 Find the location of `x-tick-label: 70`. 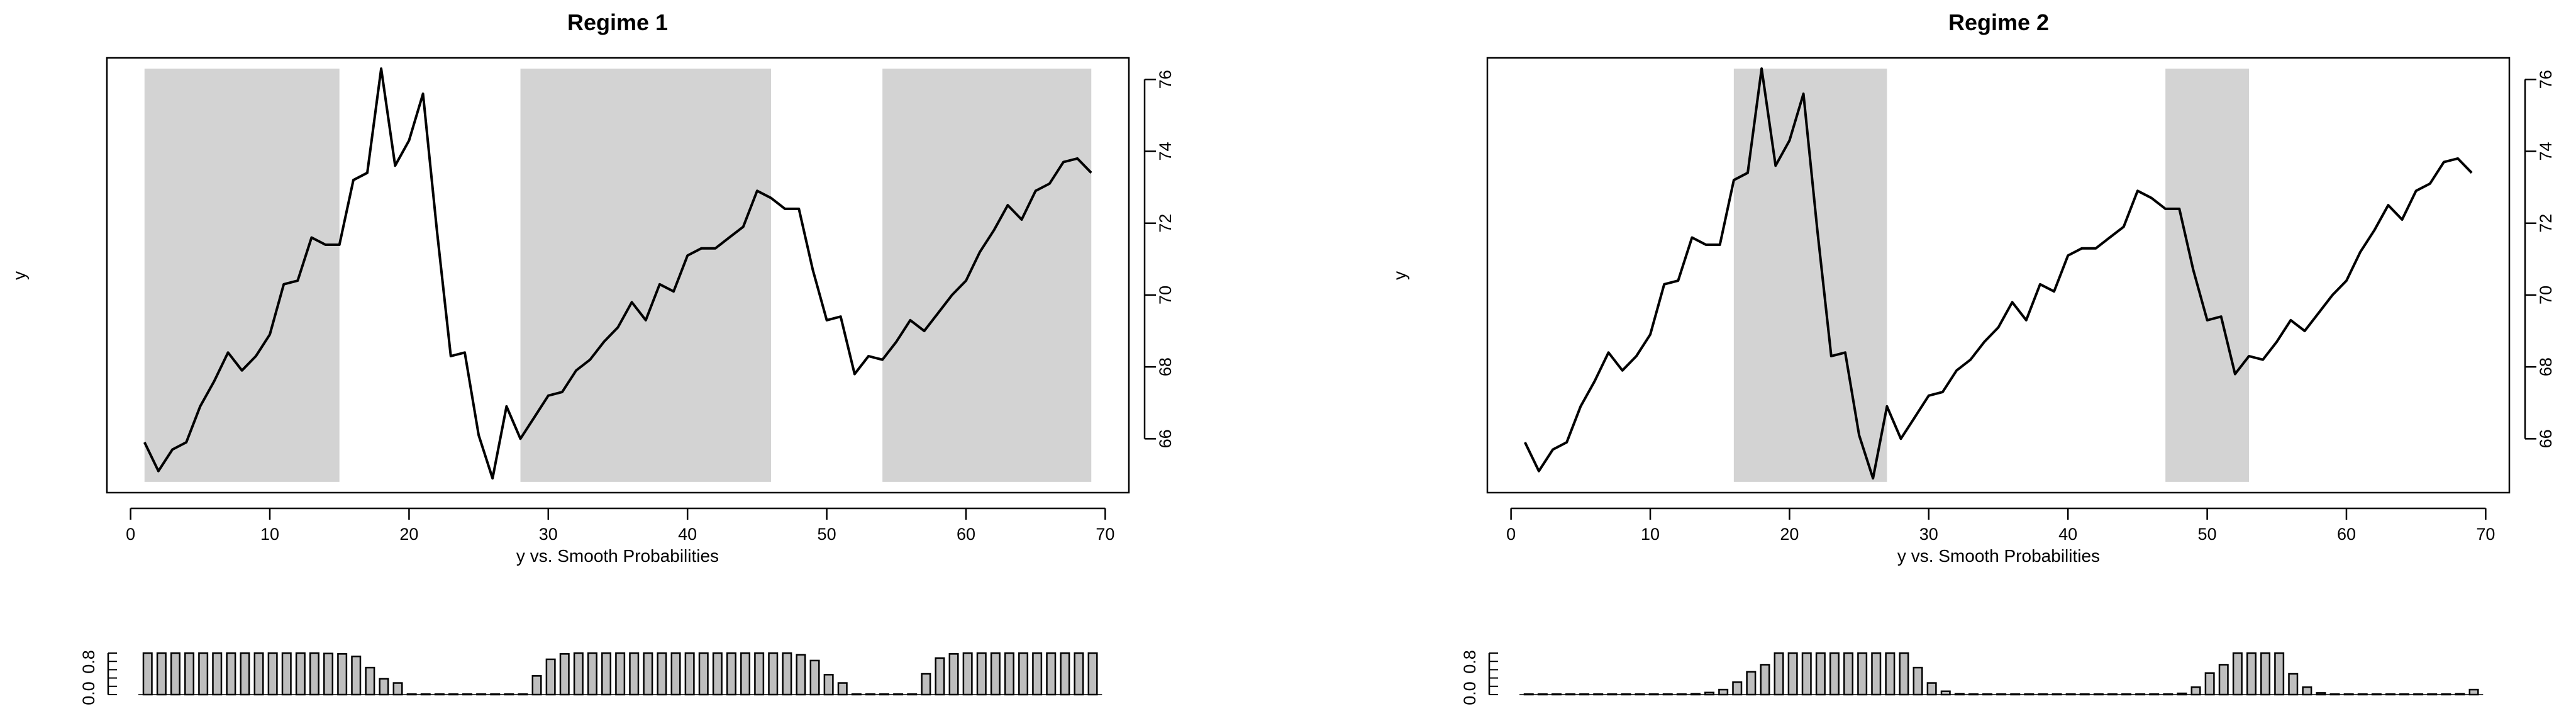

x-tick-label: 70 is located at coordinates (2485, 534).